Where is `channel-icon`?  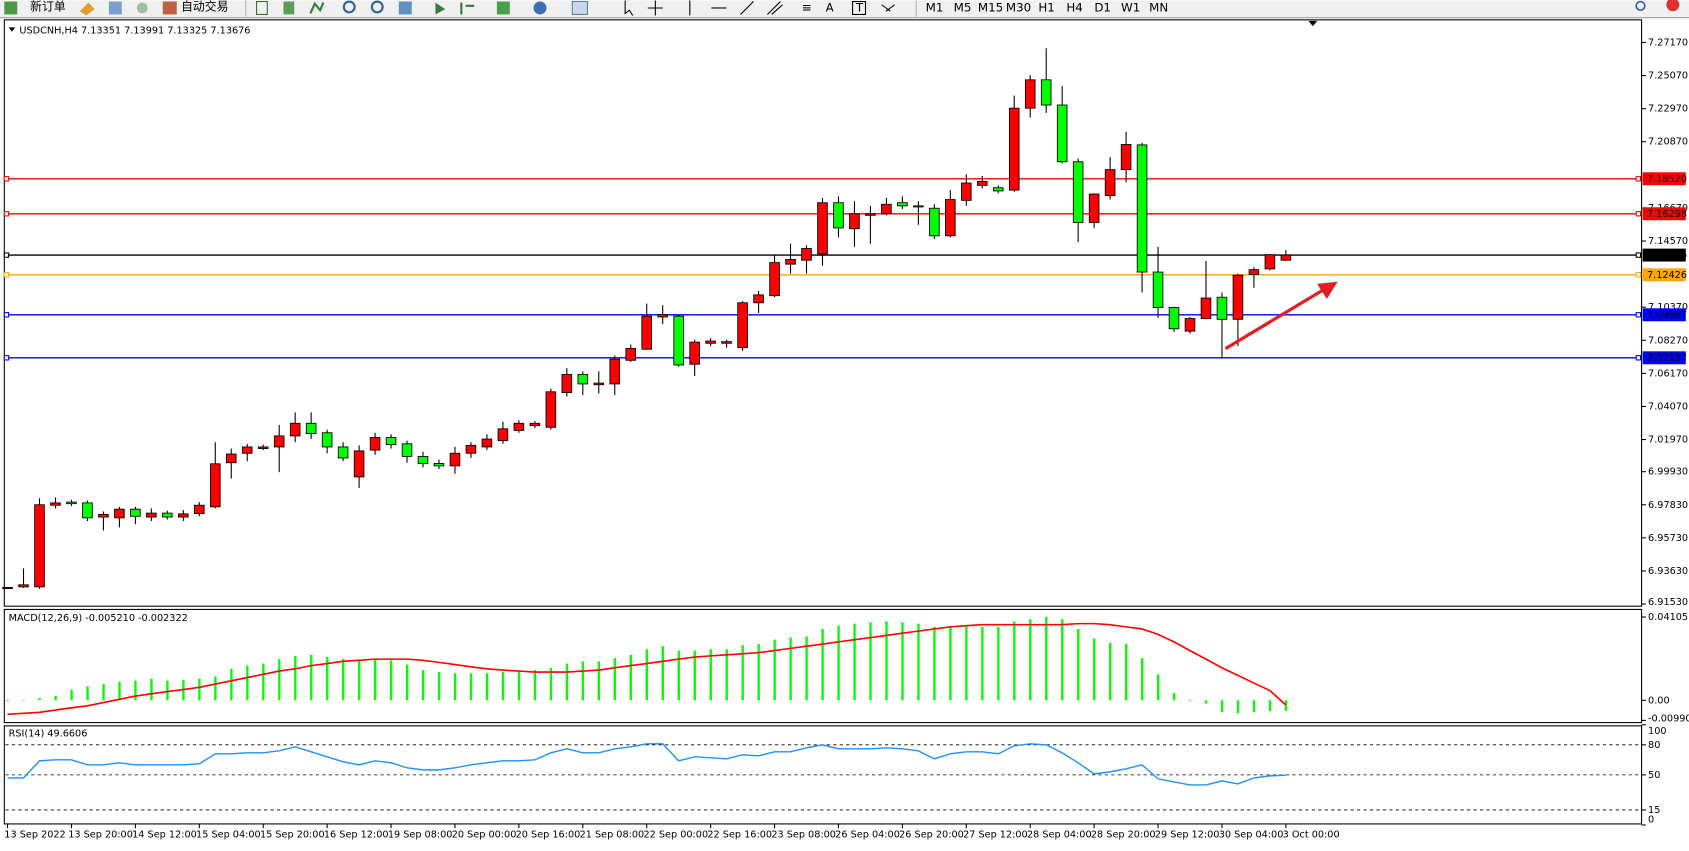
channel-icon is located at coordinates (775, 8).